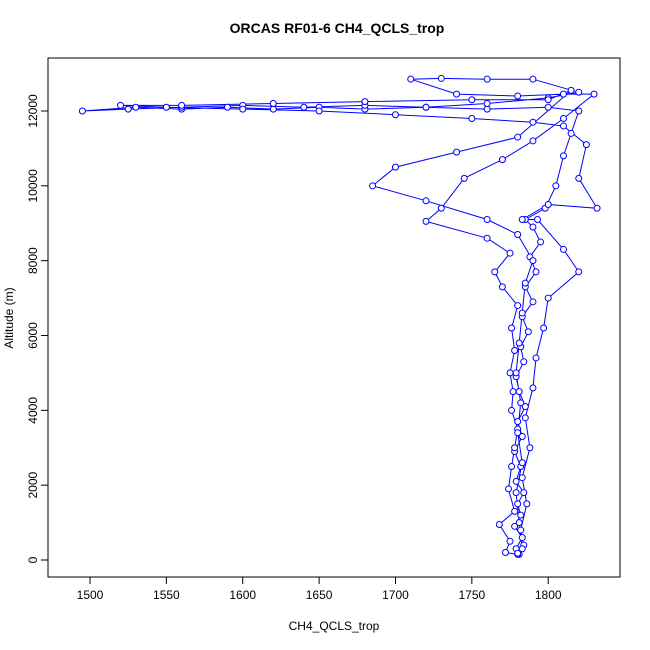 The height and width of the screenshot is (650, 650). What do you see at coordinates (33, 260) in the screenshot?
I see `y-tick-label: 8000` at bounding box center [33, 260].